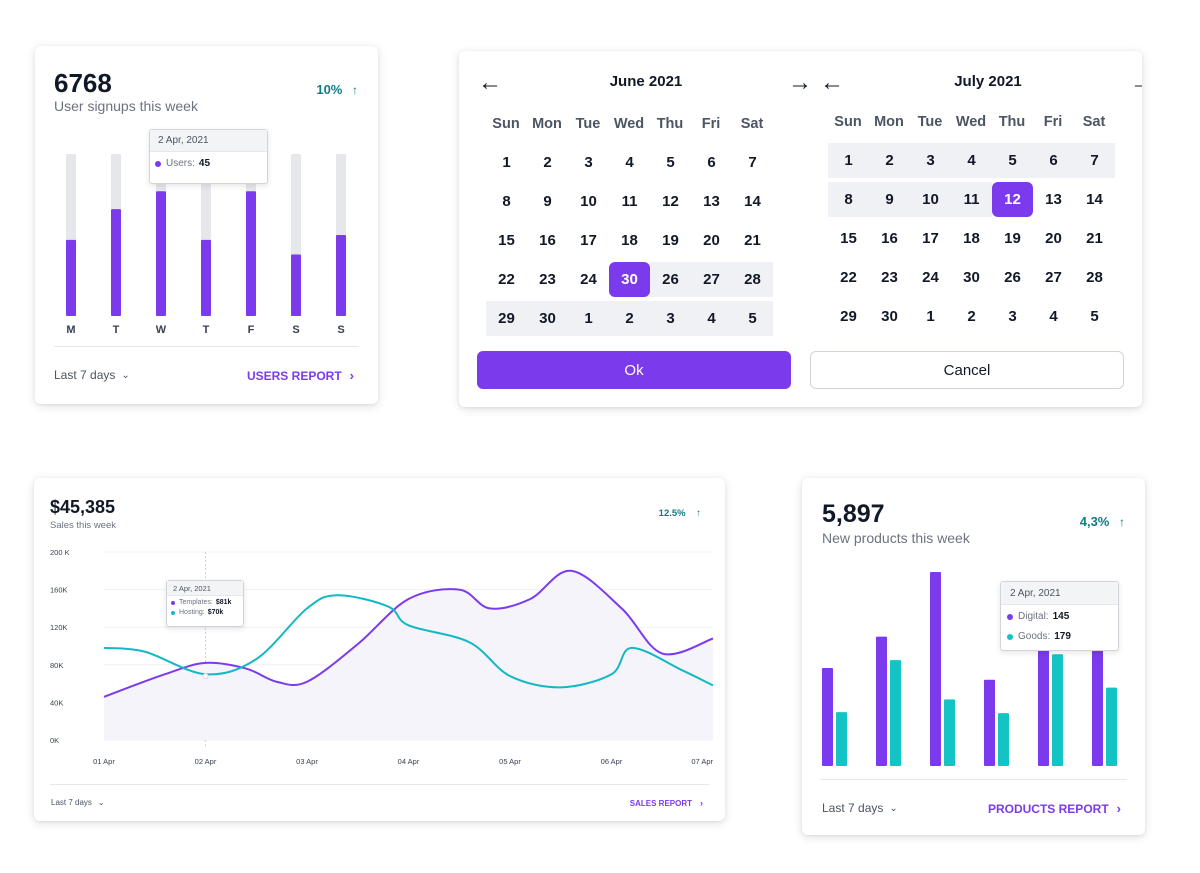  I want to click on sales-range-select: Last 7 days ⌄, so click(78, 802).